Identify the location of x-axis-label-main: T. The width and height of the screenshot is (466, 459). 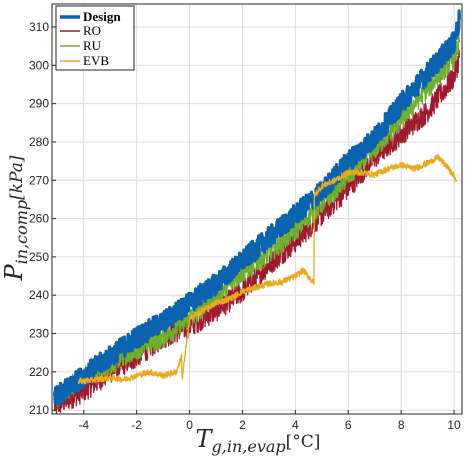
(205, 439).